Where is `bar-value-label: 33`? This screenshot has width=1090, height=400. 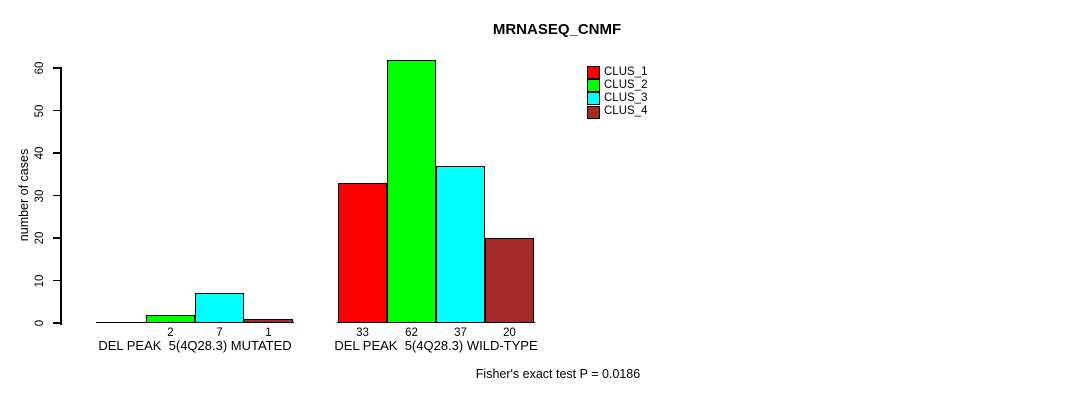
bar-value-label: 33 is located at coordinates (362, 333).